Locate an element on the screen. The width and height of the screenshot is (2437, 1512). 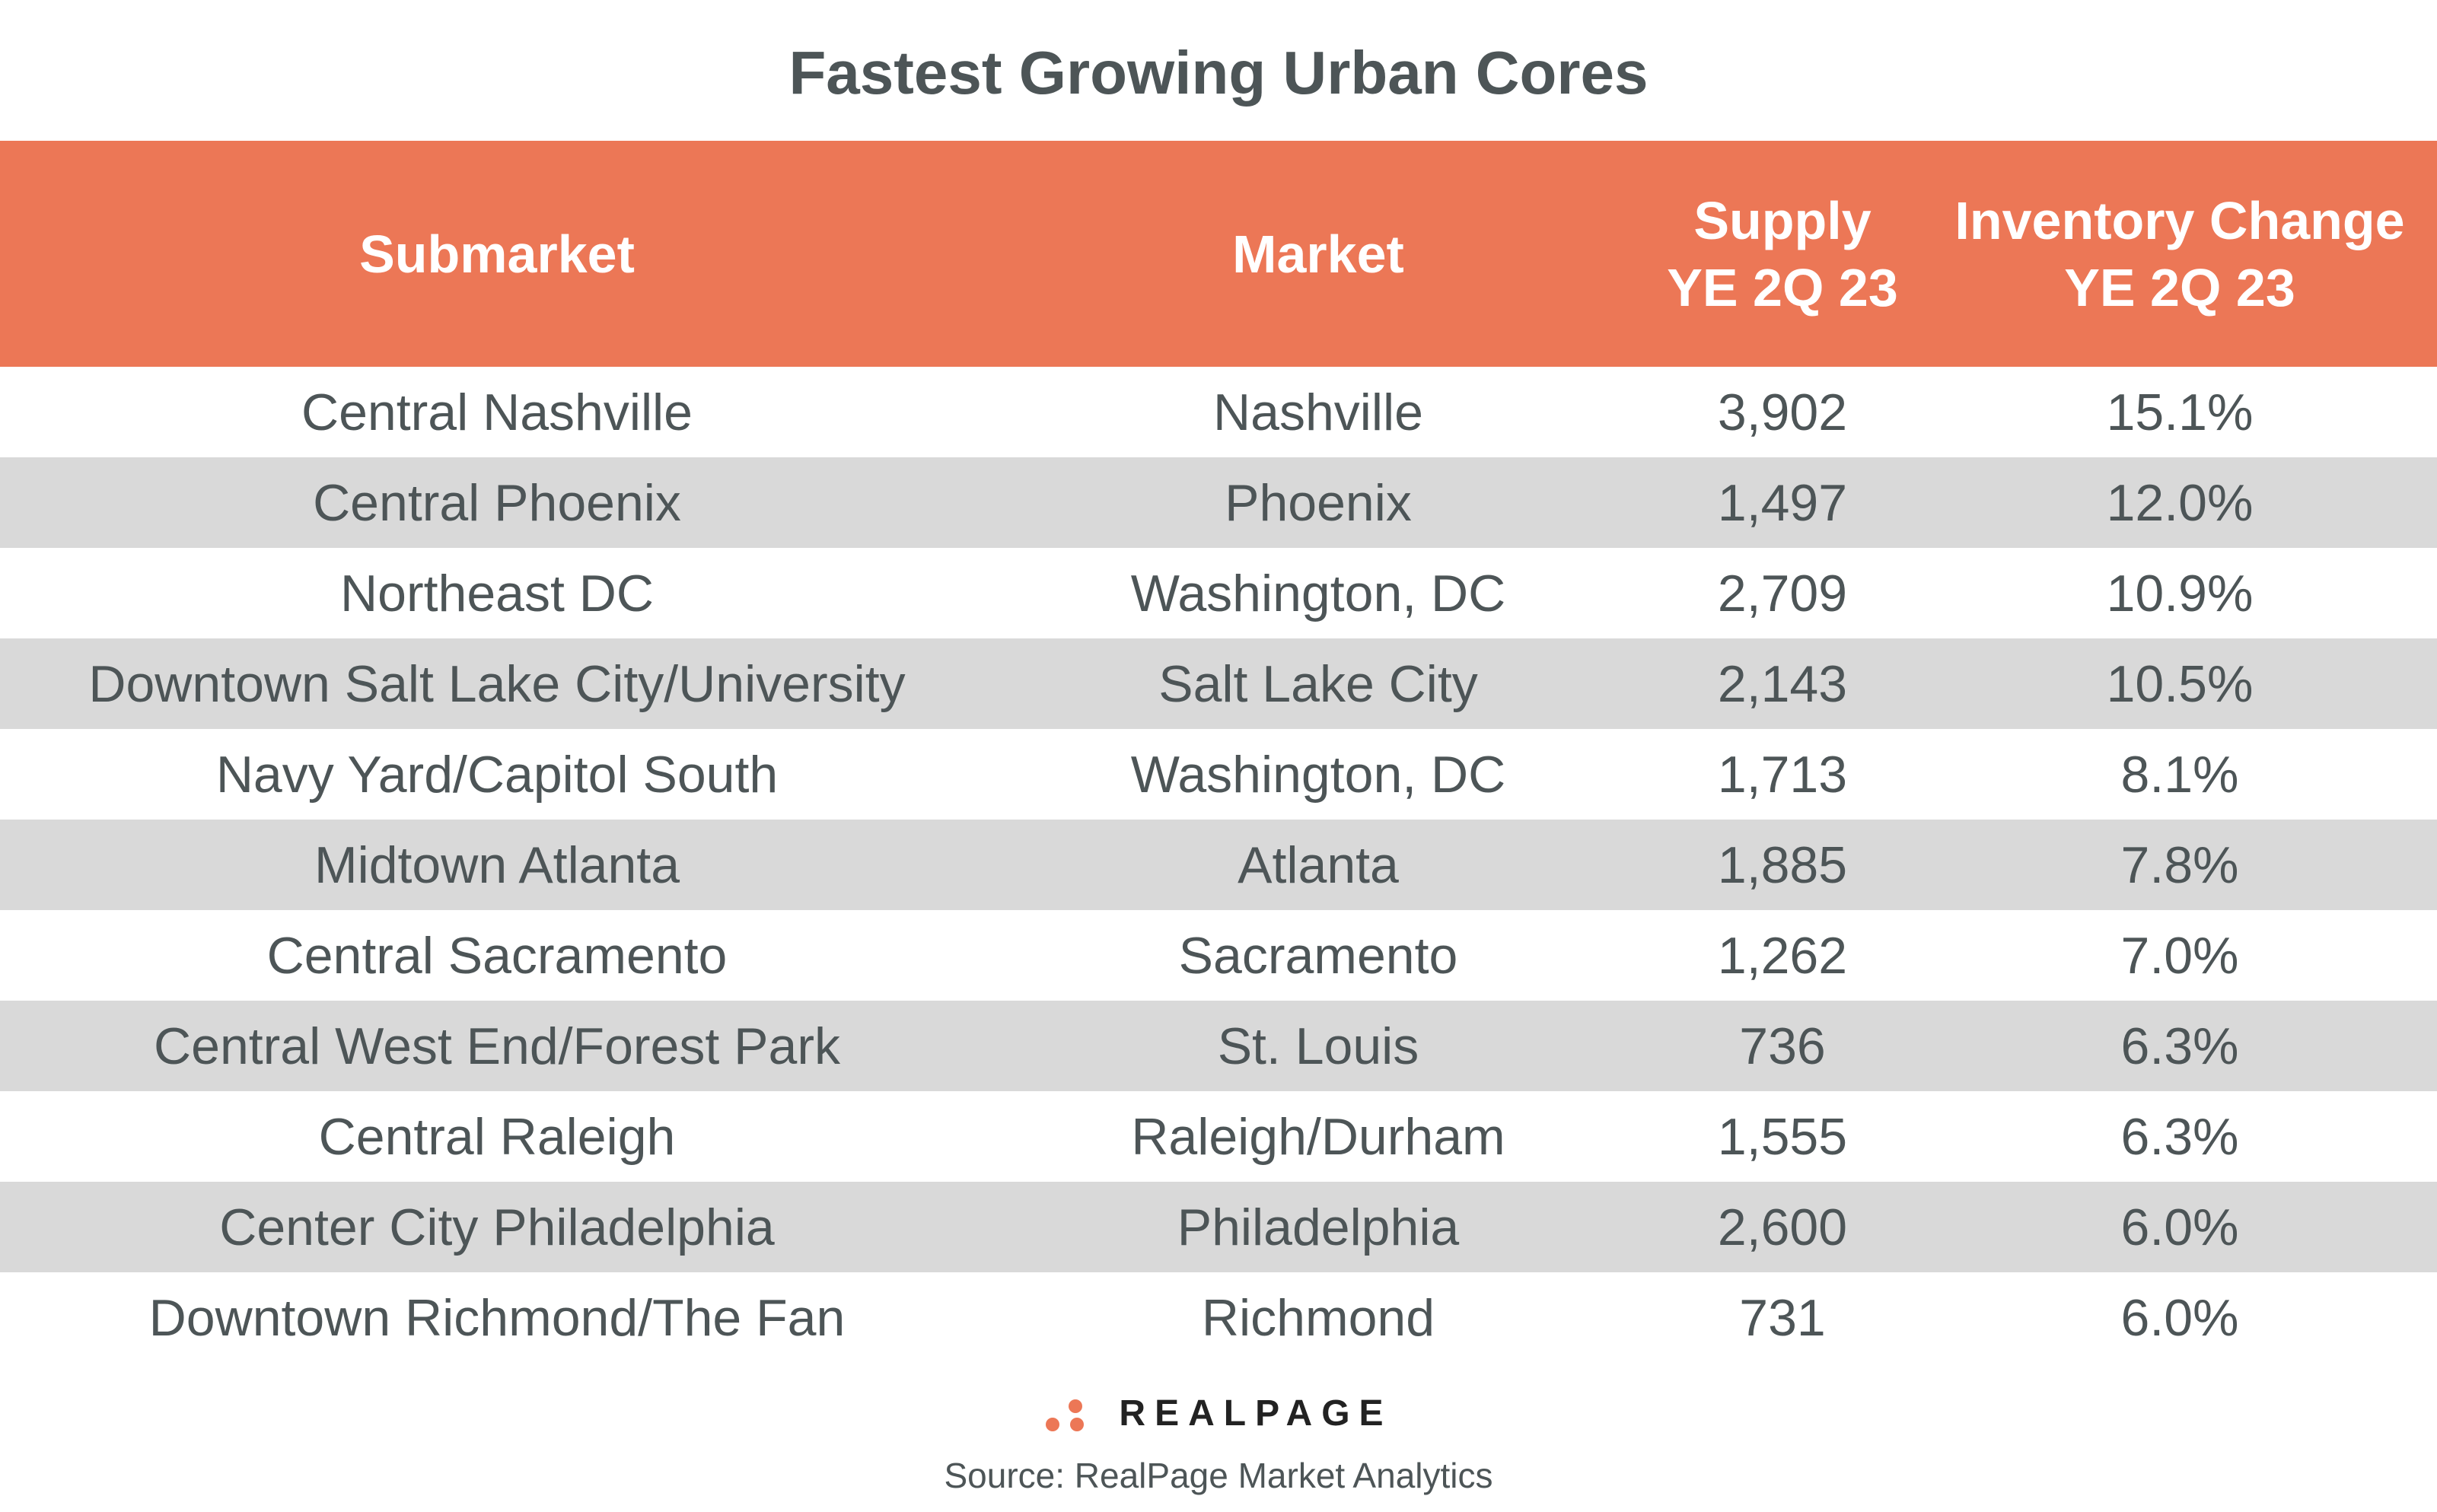
page-title: Fastest Growing Urban Cores is located at coordinates (1218, 73).